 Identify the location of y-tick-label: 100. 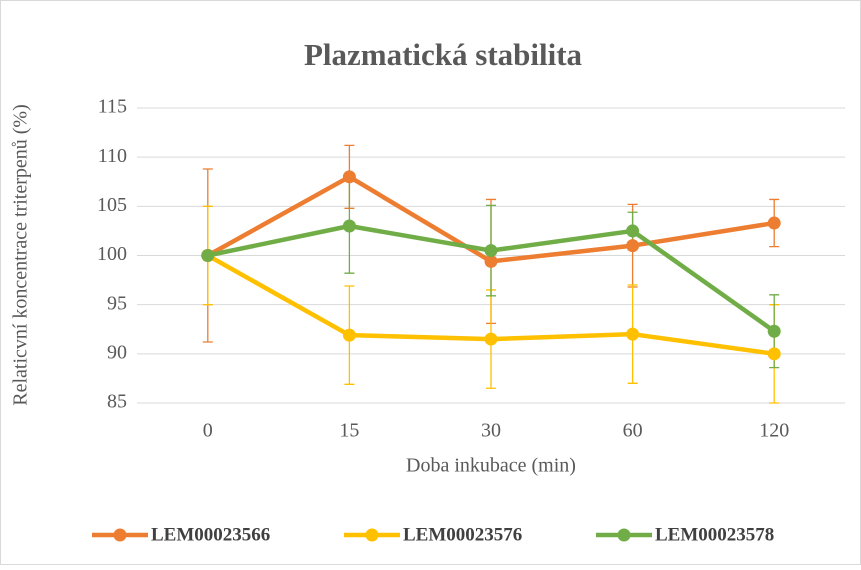
(112, 254).